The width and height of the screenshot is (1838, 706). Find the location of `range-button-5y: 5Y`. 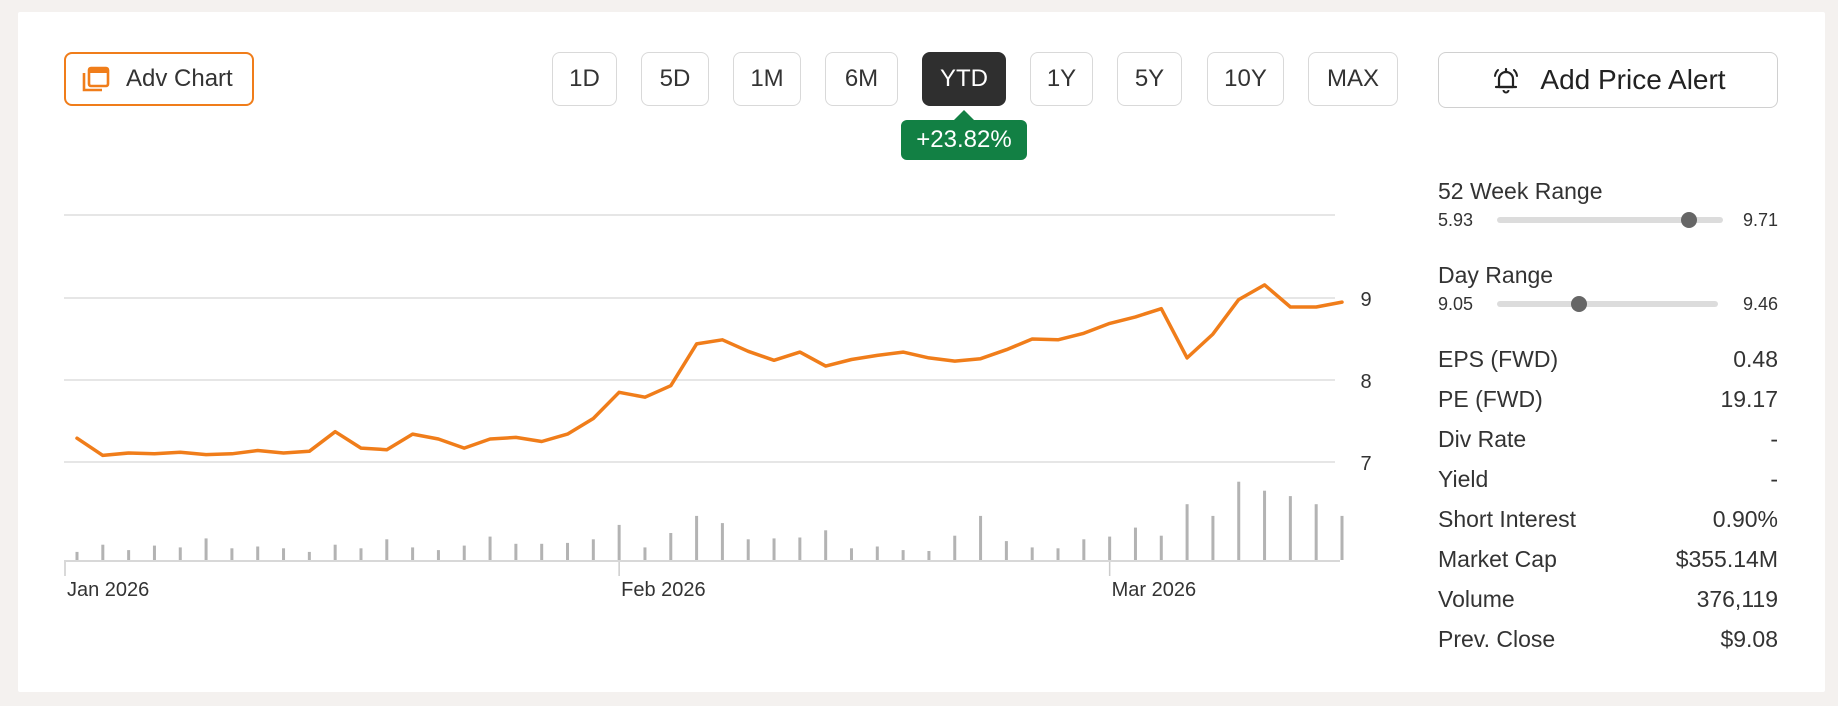

range-button-5y: 5Y is located at coordinates (1149, 79).